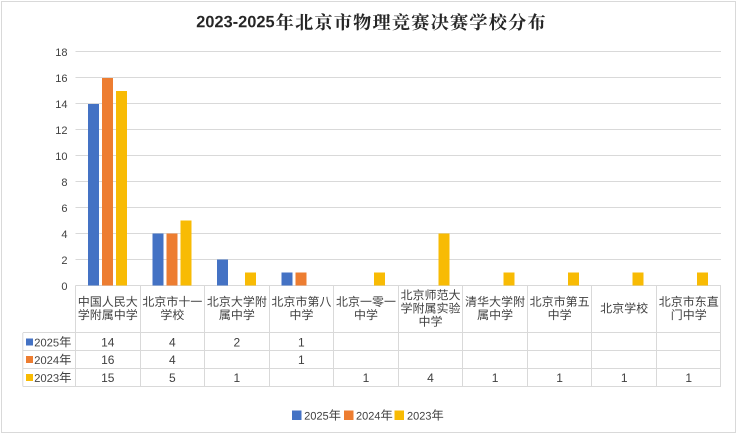  Describe the element at coordinates (61, 131) in the screenshot. I see `svg-text: 12` at that location.